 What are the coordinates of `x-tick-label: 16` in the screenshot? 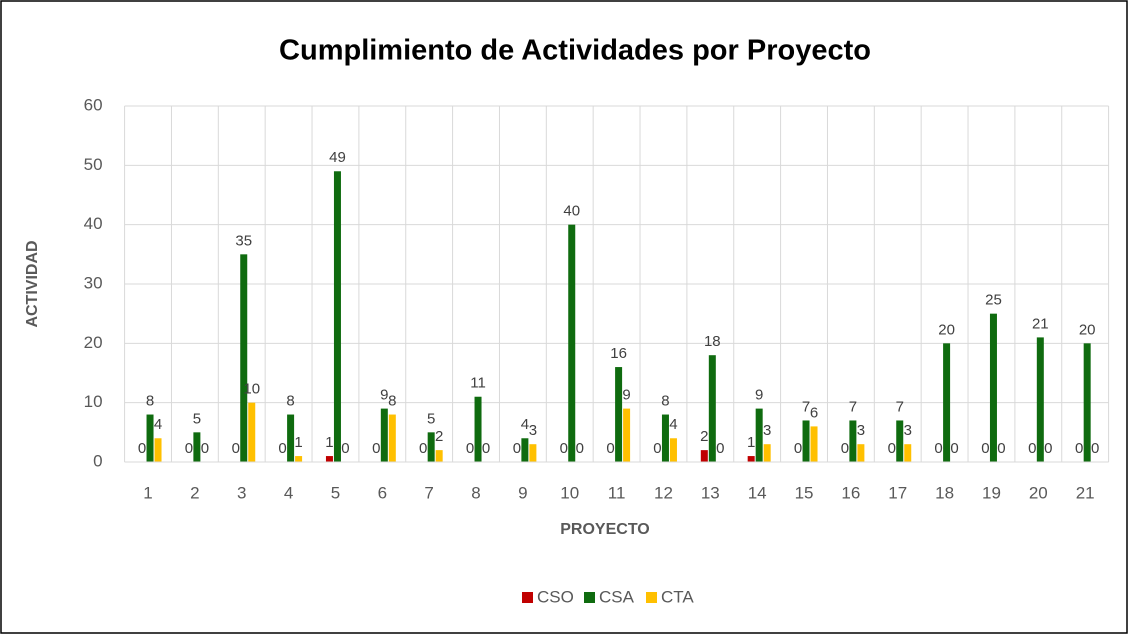 It's located at (850, 492).